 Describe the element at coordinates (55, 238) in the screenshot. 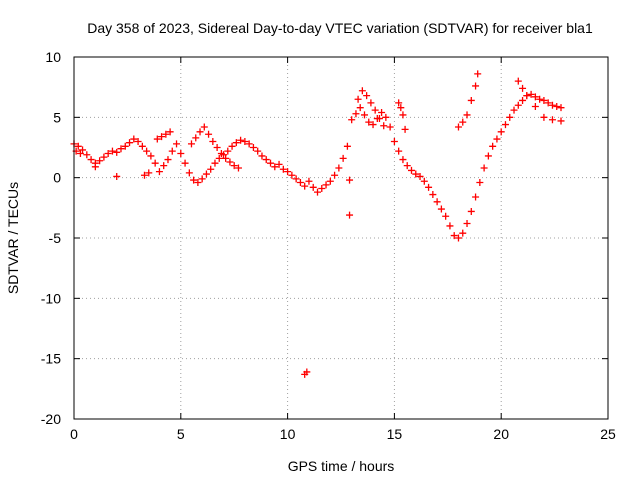

I see `y-tick-label: -5` at that location.